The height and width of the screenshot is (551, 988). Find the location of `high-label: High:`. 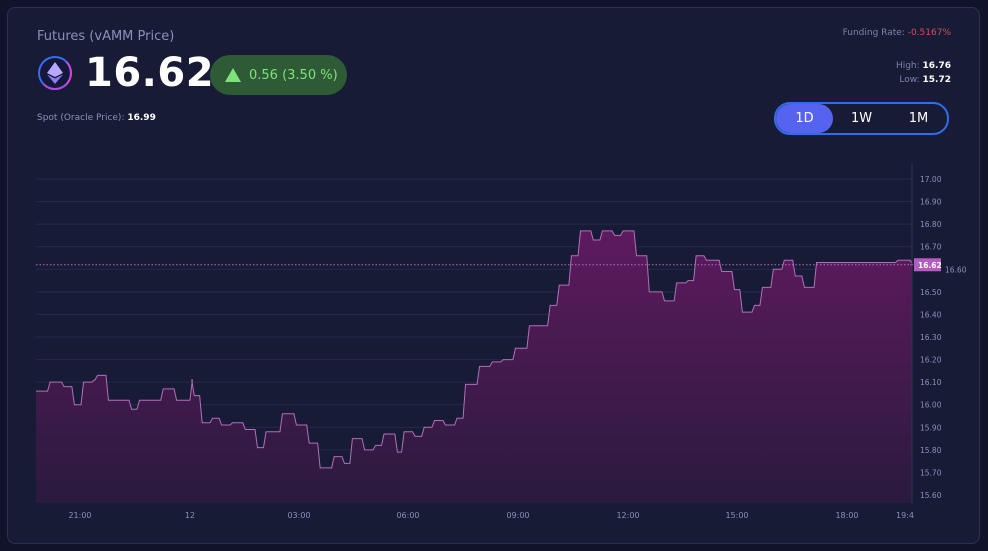

high-label: High: is located at coordinates (907, 66).